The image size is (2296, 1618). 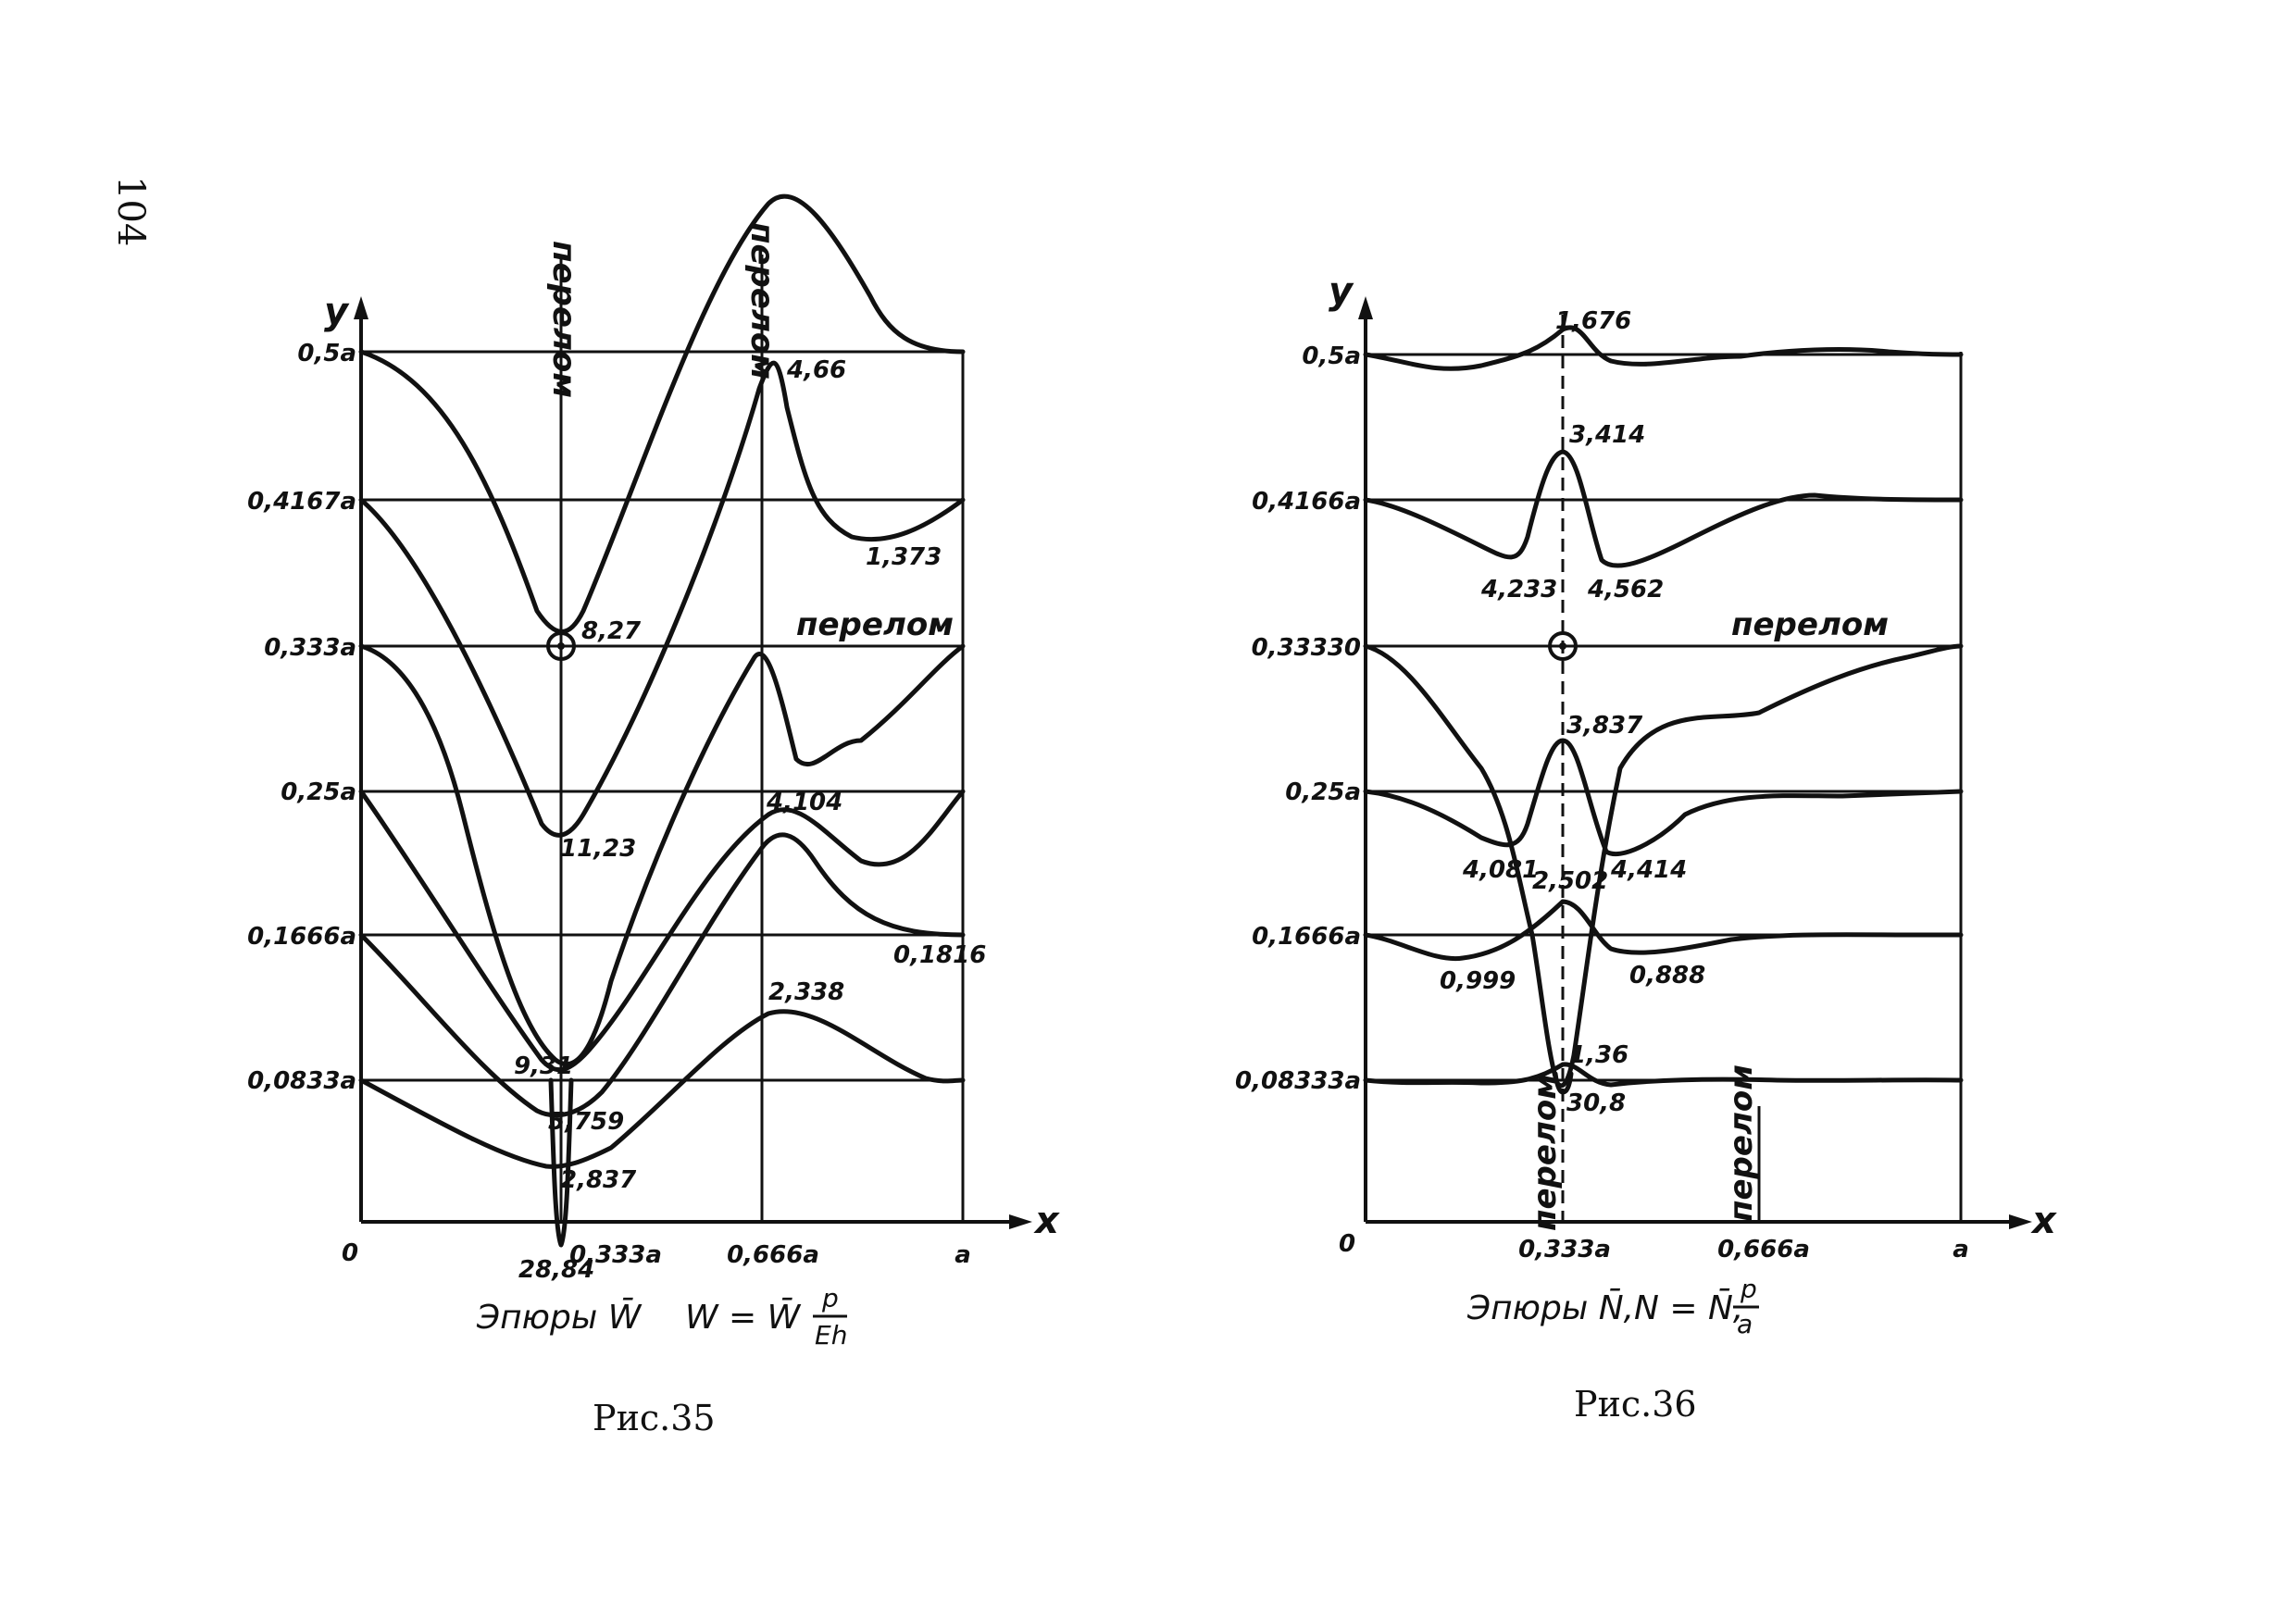 I want to click on chart-caption-fraction-den: a, so click(x=1745, y=1324).